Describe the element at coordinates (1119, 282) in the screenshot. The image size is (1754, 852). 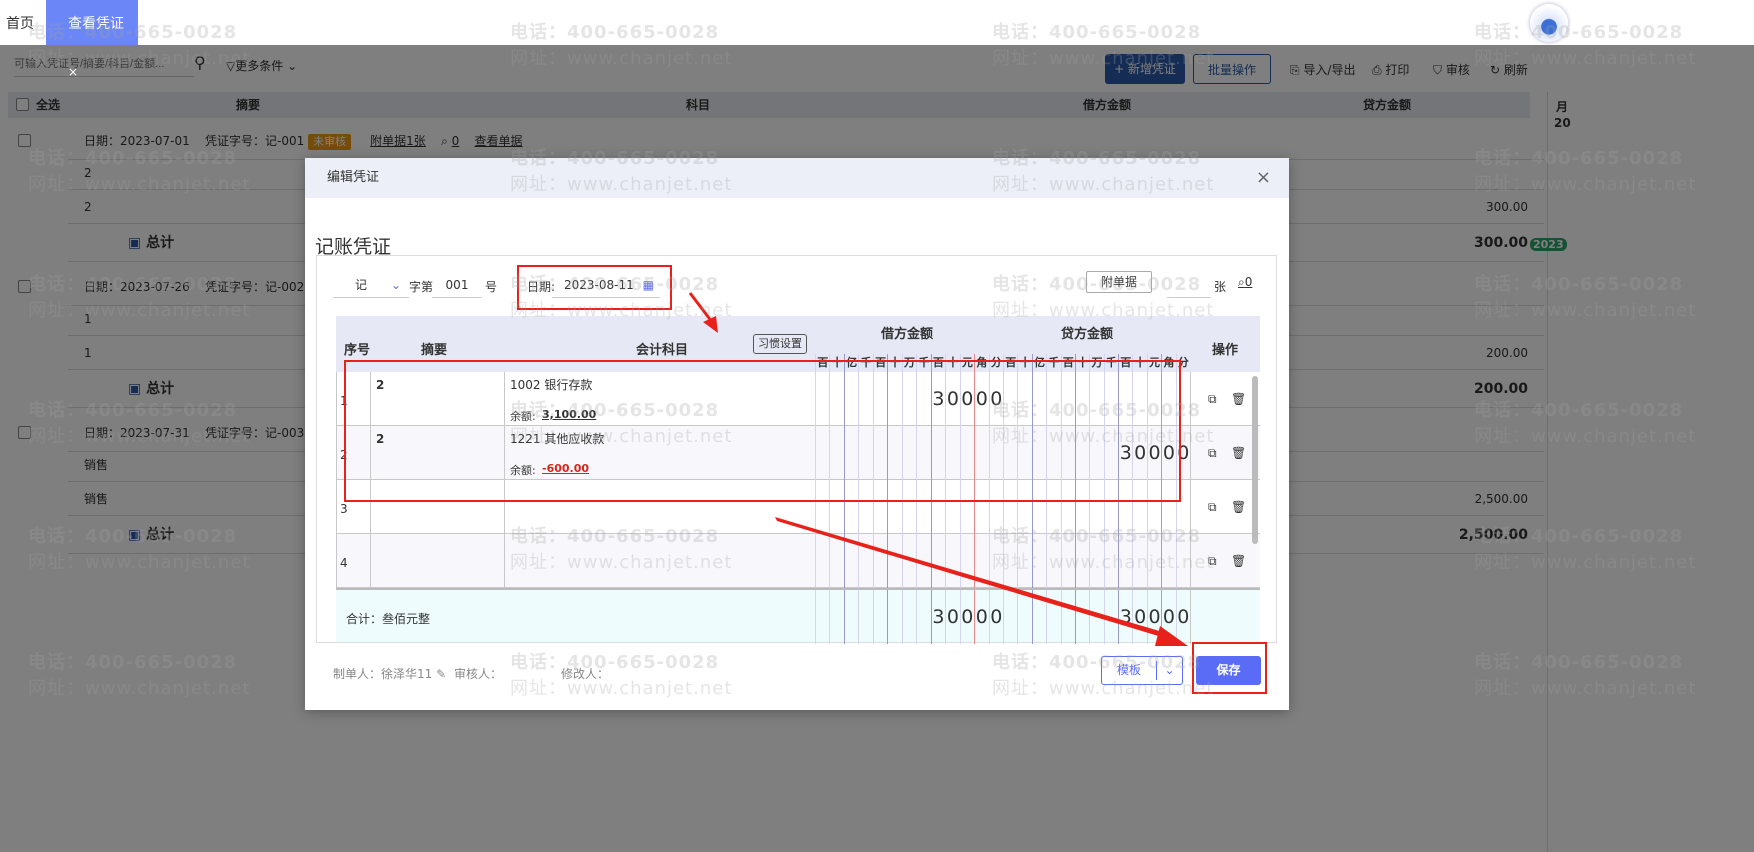
I see `attachment-button: 附单据` at that location.